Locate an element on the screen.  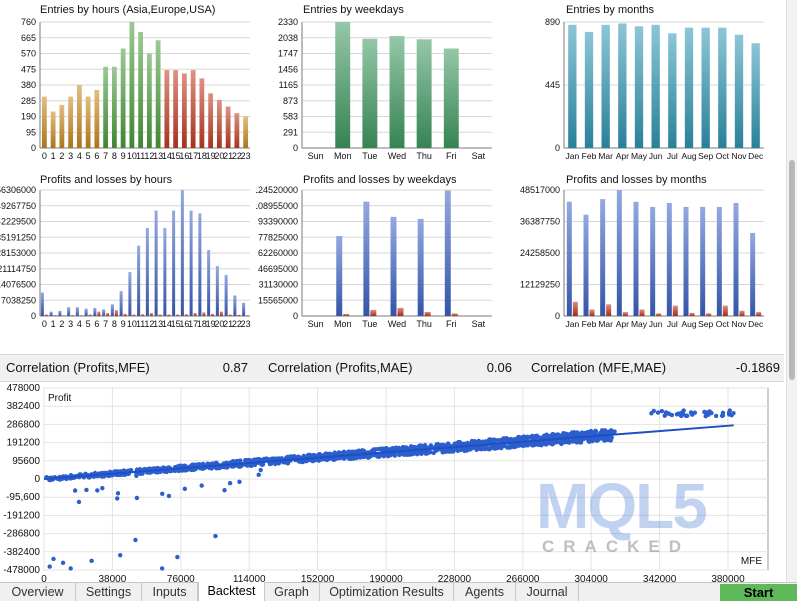
x-tick-label: Apr is located at coordinates (622, 156).